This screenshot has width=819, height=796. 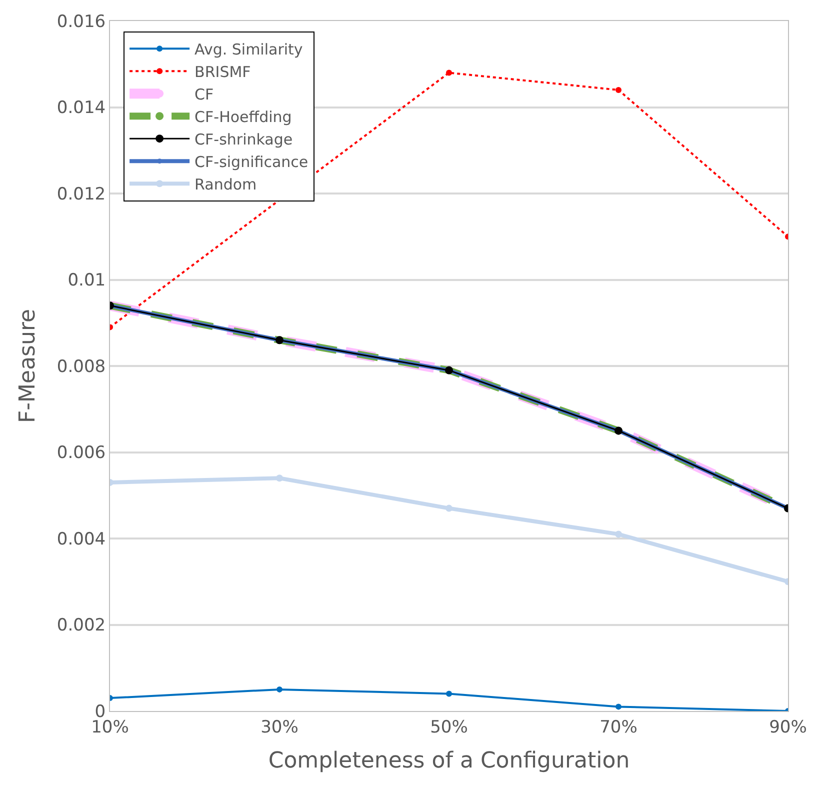 What do you see at coordinates (81, 366) in the screenshot?
I see `y-tick-label: 0.008` at bounding box center [81, 366].